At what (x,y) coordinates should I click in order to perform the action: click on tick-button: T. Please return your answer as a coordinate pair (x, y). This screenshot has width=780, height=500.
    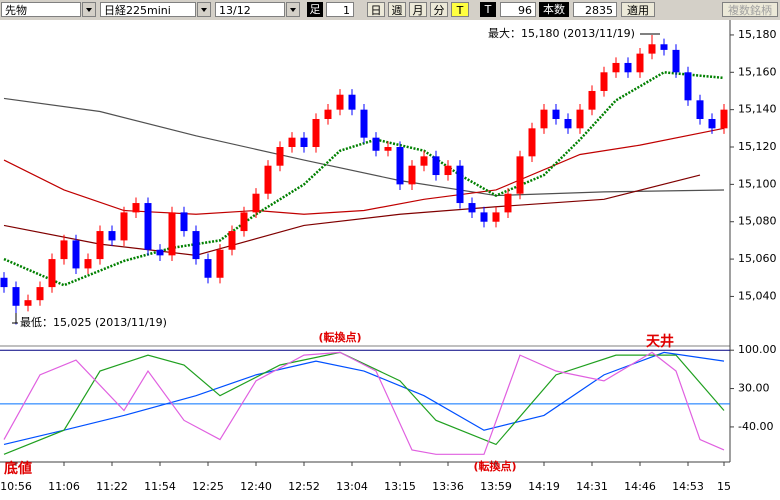
    Looking at the image, I should click on (460, 9).